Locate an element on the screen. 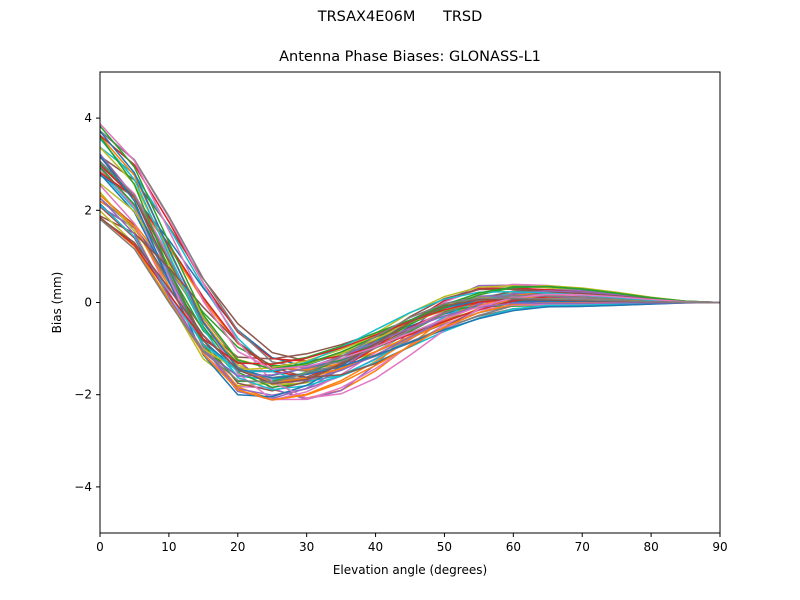 The height and width of the screenshot is (600, 800). x-tick-label: 80 is located at coordinates (650, 547).